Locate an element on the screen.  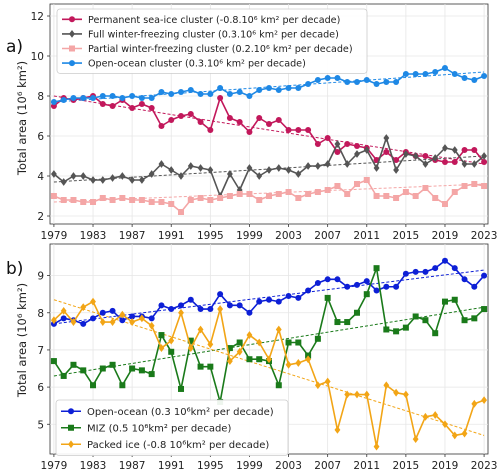
x-tick-label: 2011 is located at coordinates (366, 236).